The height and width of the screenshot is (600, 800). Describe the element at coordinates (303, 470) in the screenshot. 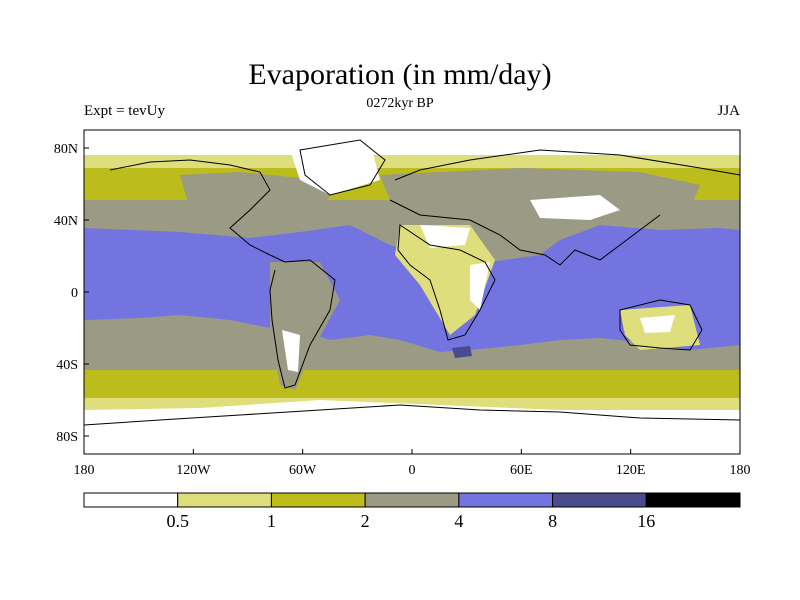

I see `x-tick-label: 60W` at that location.